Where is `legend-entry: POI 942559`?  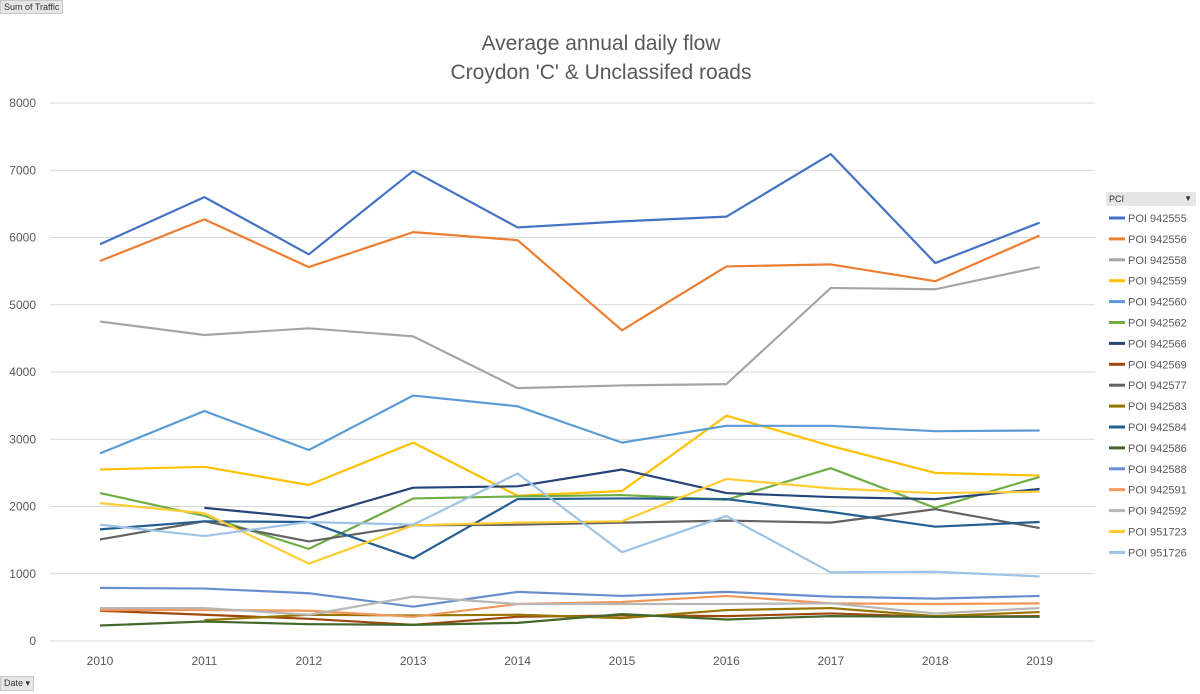 legend-entry: POI 942559 is located at coordinates (1157, 282).